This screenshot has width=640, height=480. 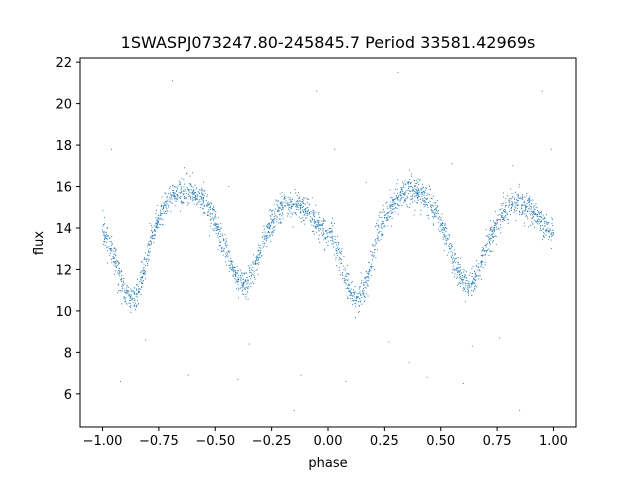 What do you see at coordinates (68, 395) in the screenshot?
I see `y-tick-label: 6` at bounding box center [68, 395].